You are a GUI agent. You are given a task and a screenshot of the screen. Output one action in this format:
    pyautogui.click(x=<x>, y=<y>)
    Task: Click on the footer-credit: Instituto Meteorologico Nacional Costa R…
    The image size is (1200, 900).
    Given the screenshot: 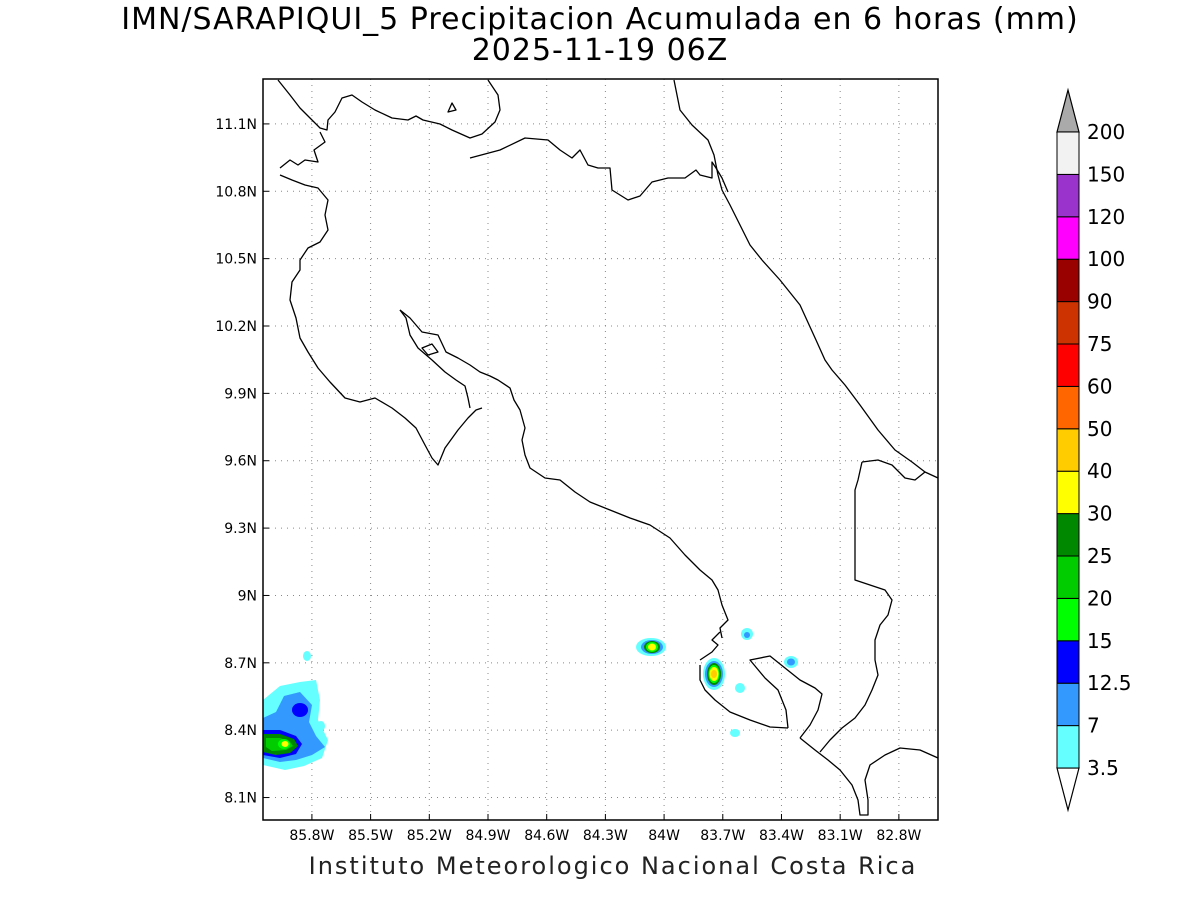 What is the action you would take?
    pyautogui.click(x=613, y=866)
    